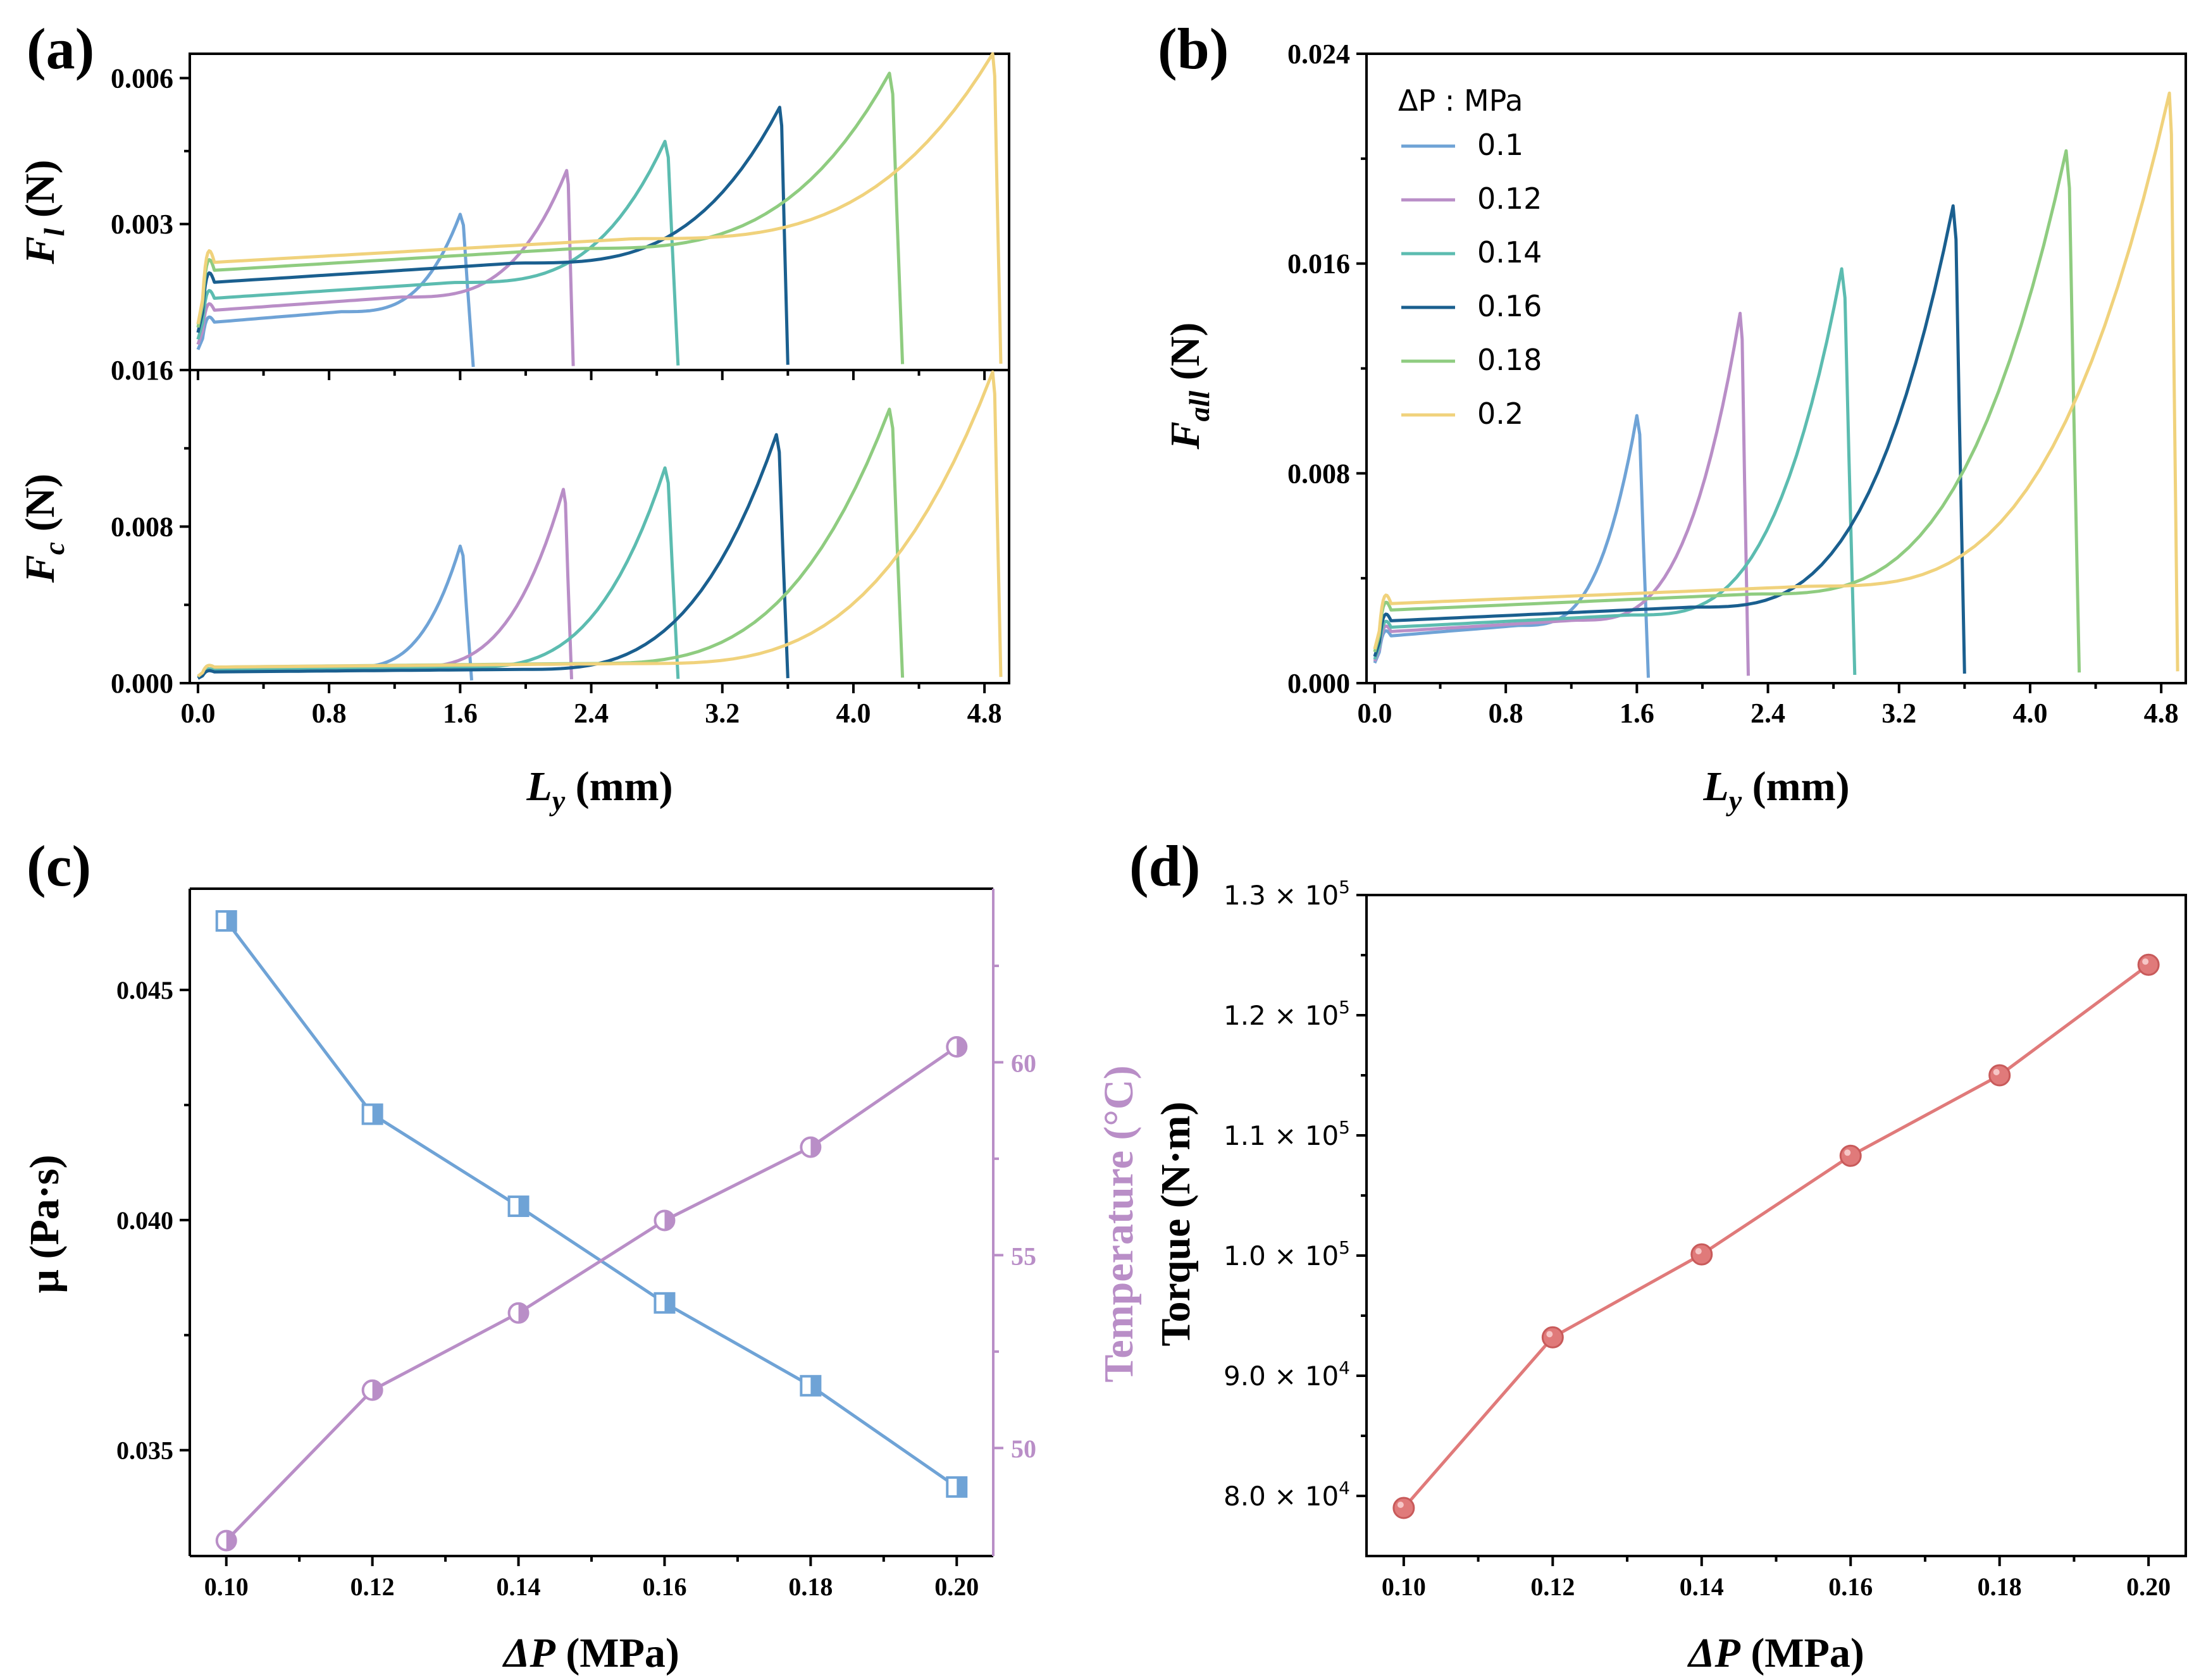  I want to click on y-tick-label: 1.1 × 105, so click(1287, 1134).